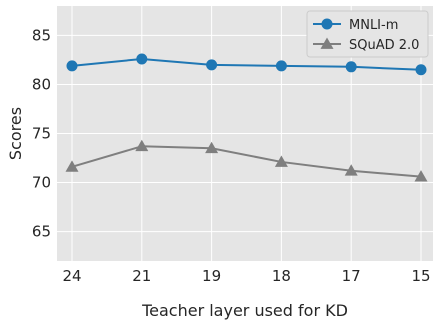 This screenshot has height=325, width=435. I want to click on legend-label: SQuAD 2.0, so click(384, 45).